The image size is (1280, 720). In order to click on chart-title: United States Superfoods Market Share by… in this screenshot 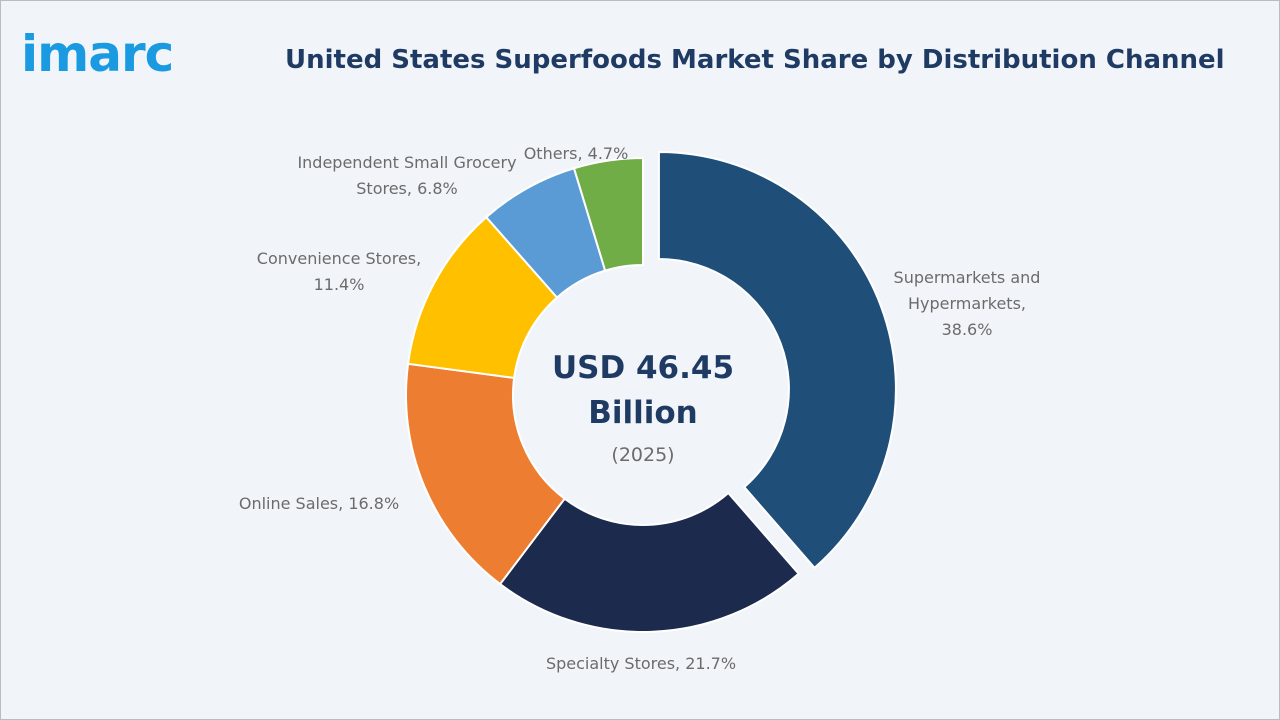, I will do `click(755, 60)`.